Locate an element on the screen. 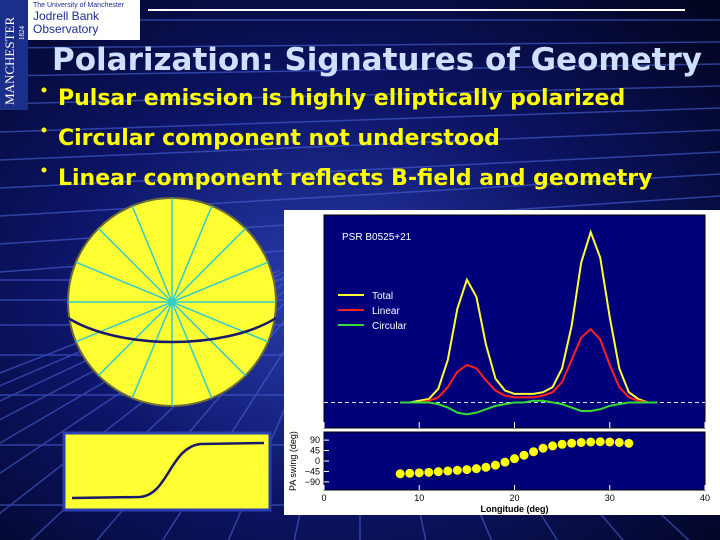  y-tick-label: 0 is located at coordinates (317, 461).